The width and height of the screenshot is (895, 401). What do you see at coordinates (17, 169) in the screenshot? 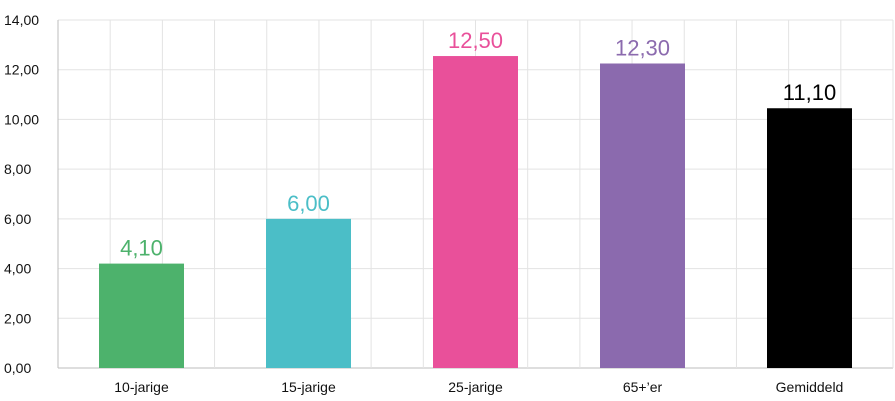
I see `y-tick-label: 8,00` at bounding box center [17, 169].